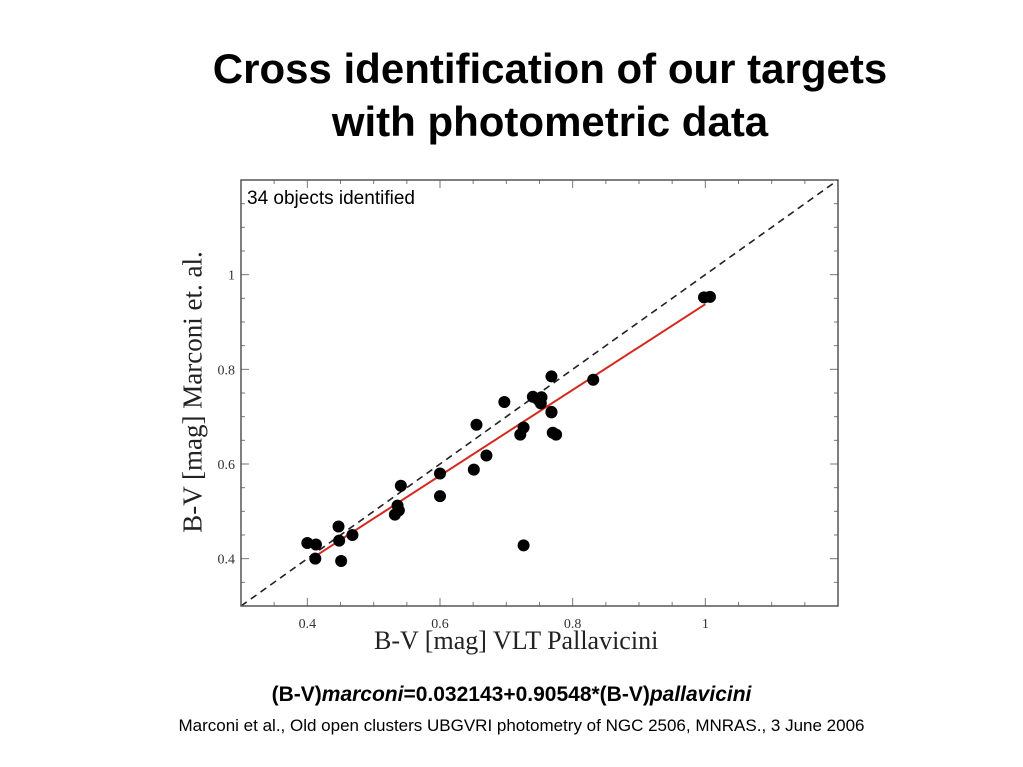  What do you see at coordinates (705, 624) in the screenshot?
I see `x-tick-label: 1` at bounding box center [705, 624].